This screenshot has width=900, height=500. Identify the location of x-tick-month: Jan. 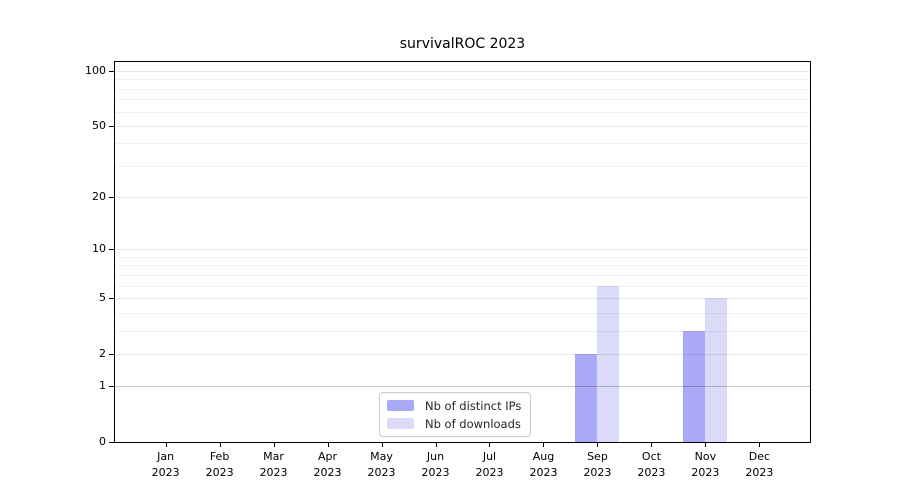
(166, 456).